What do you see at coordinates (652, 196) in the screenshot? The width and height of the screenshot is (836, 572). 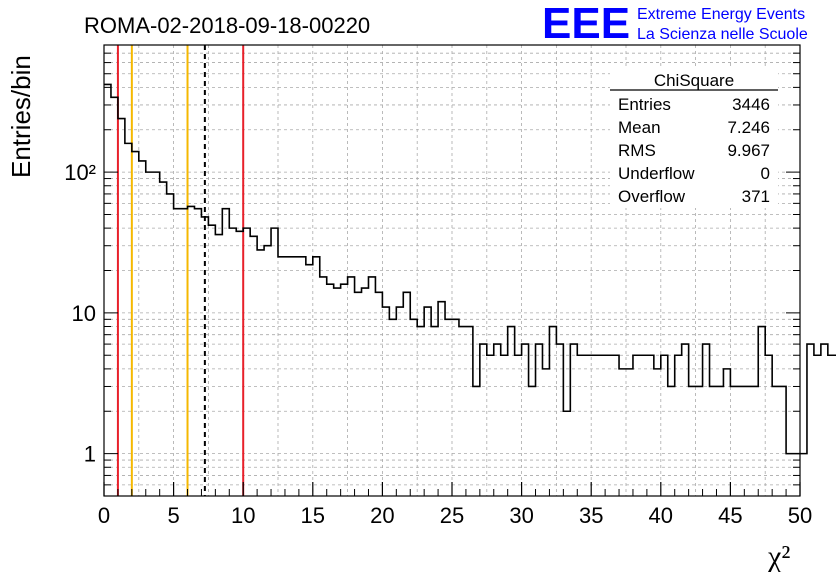 I see `stats-label-overflow: Overflow` at bounding box center [652, 196].